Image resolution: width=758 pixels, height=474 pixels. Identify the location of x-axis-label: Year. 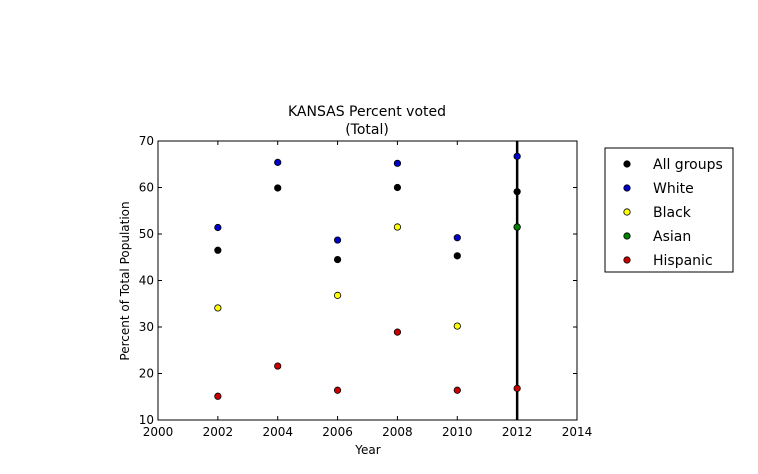
(367, 450).